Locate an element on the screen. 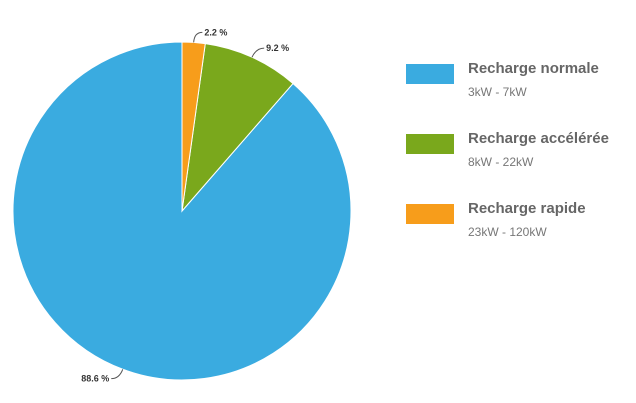 The image size is (636, 403). legend-title: Recharge accélérée is located at coordinates (538, 138).